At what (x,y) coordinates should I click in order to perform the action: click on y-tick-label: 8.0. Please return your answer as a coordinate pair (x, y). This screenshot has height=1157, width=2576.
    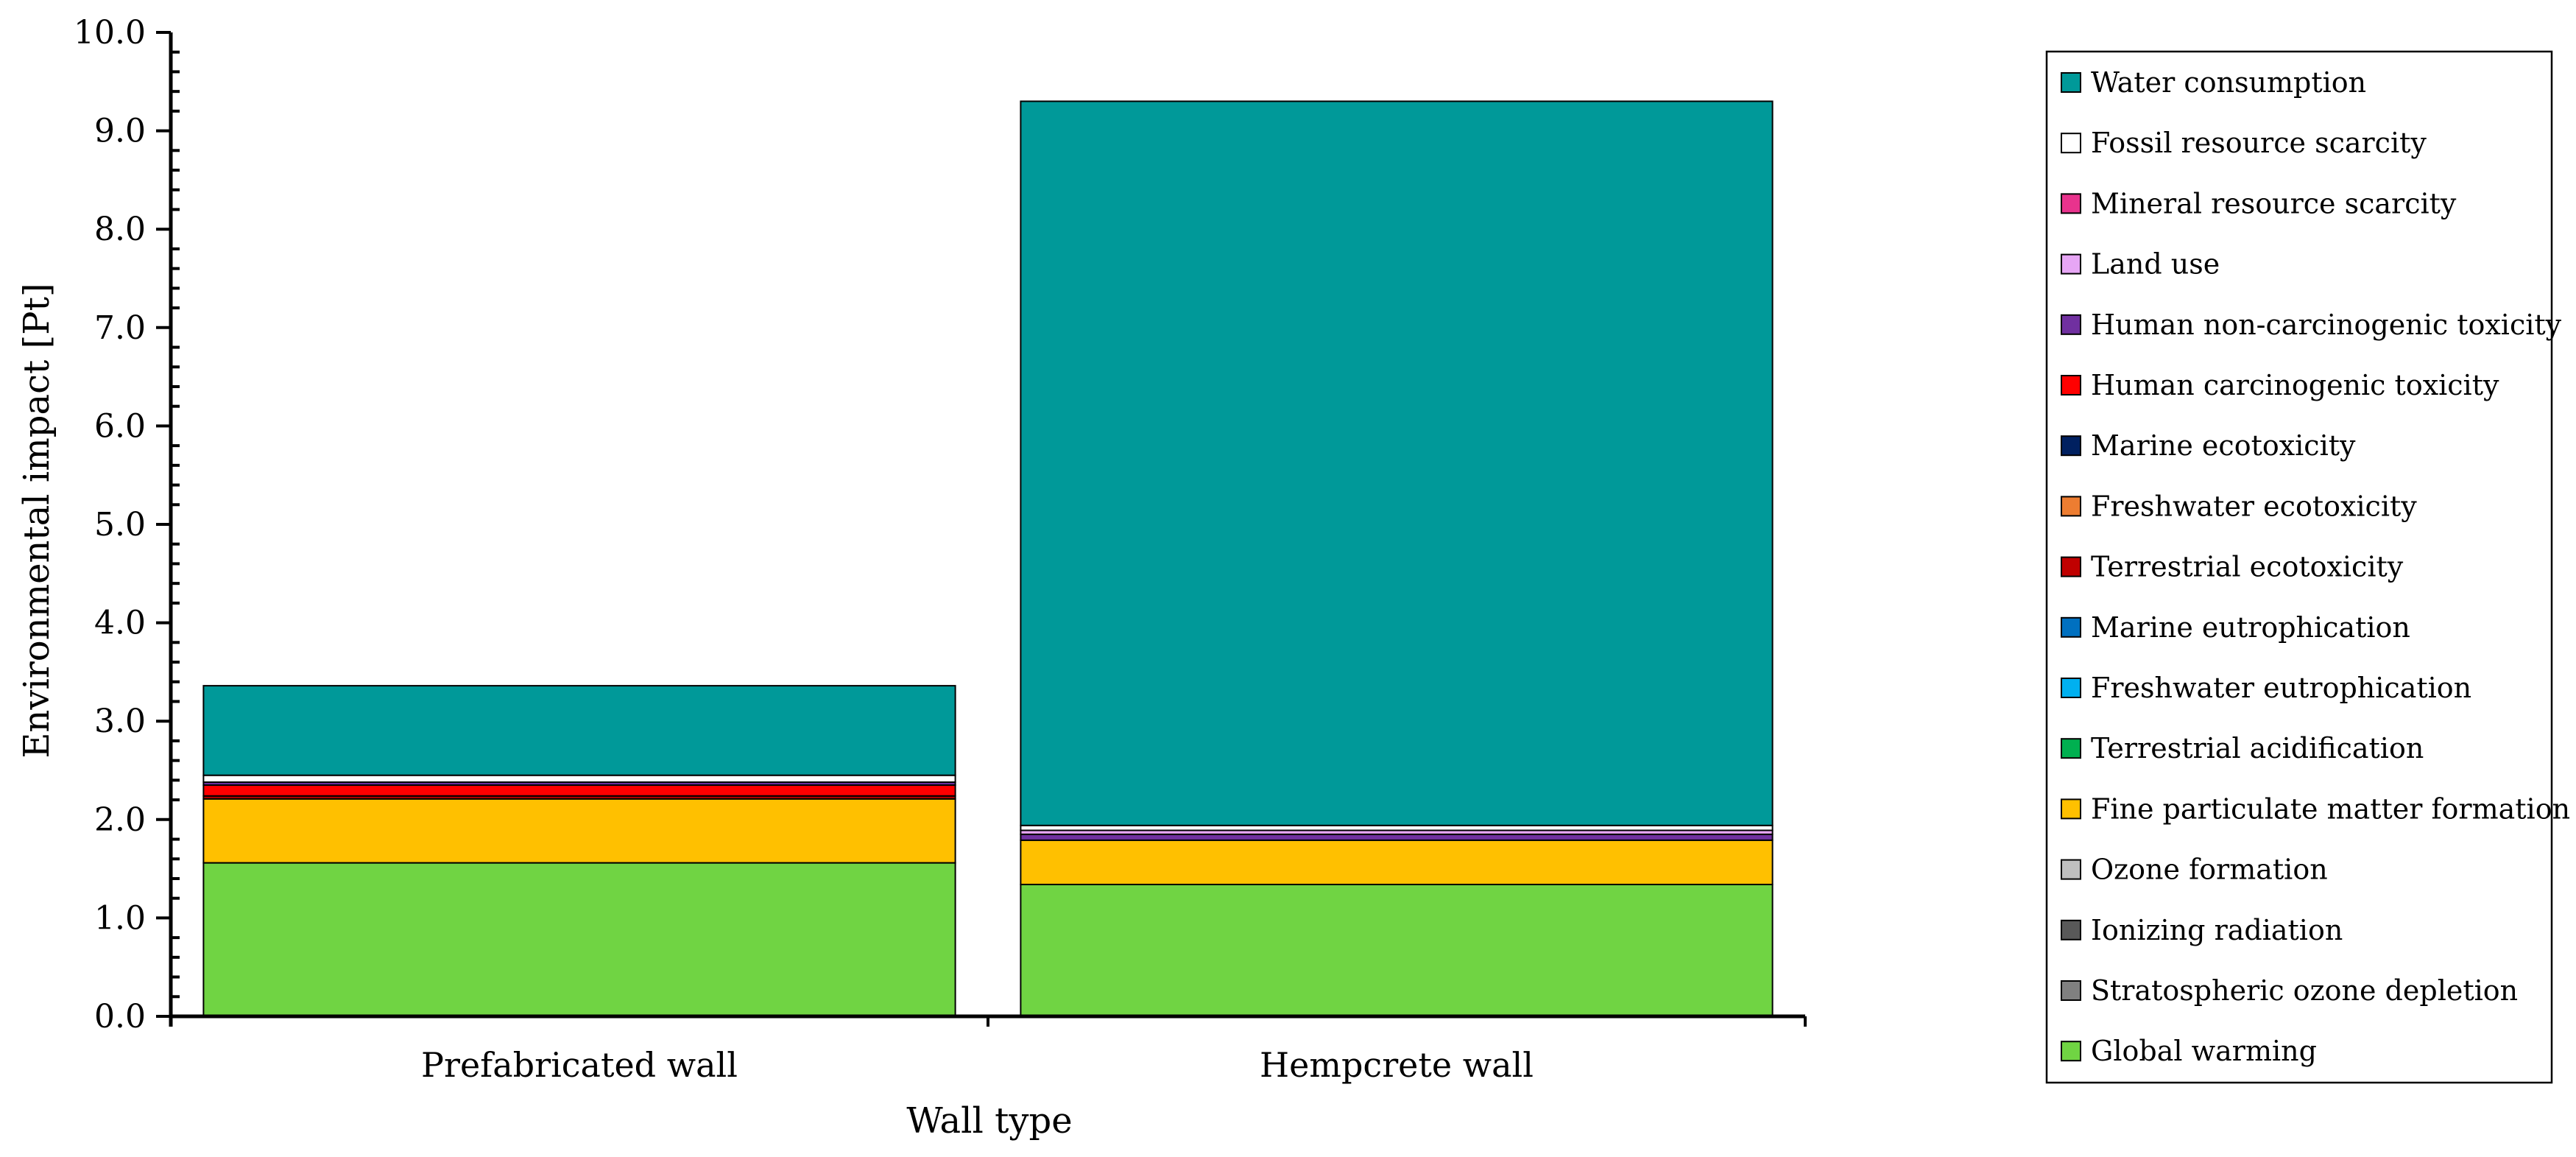
    Looking at the image, I should click on (120, 229).